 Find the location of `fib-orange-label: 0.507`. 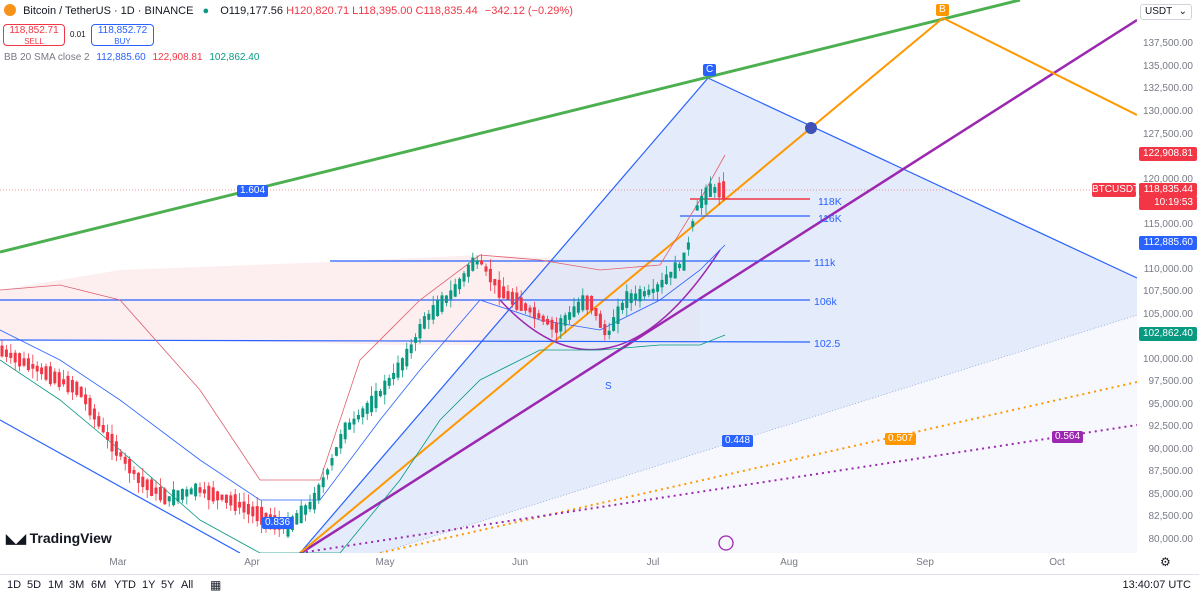

fib-orange-label: 0.507 is located at coordinates (901, 439).